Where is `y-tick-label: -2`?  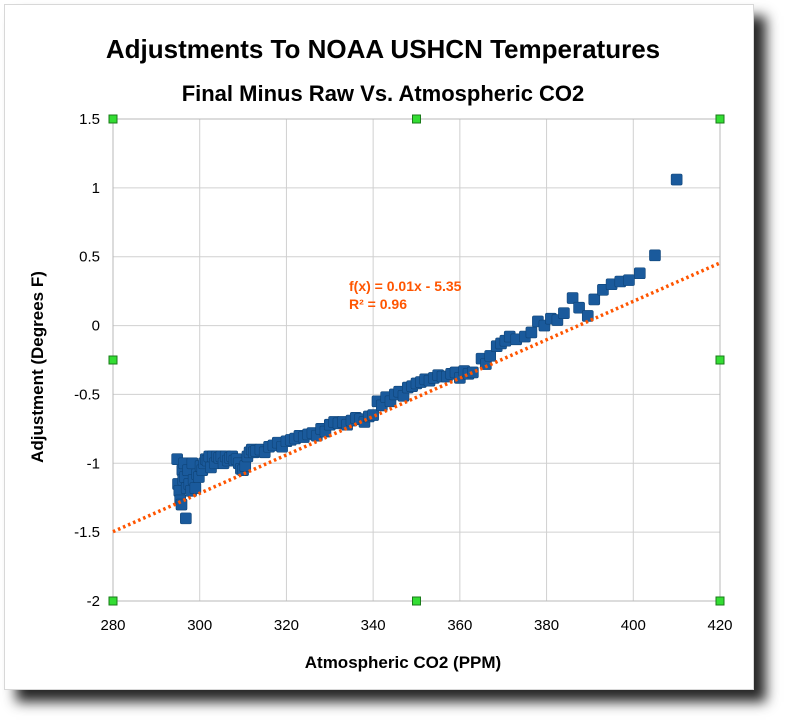
y-tick-label: -2 is located at coordinates (93, 601).